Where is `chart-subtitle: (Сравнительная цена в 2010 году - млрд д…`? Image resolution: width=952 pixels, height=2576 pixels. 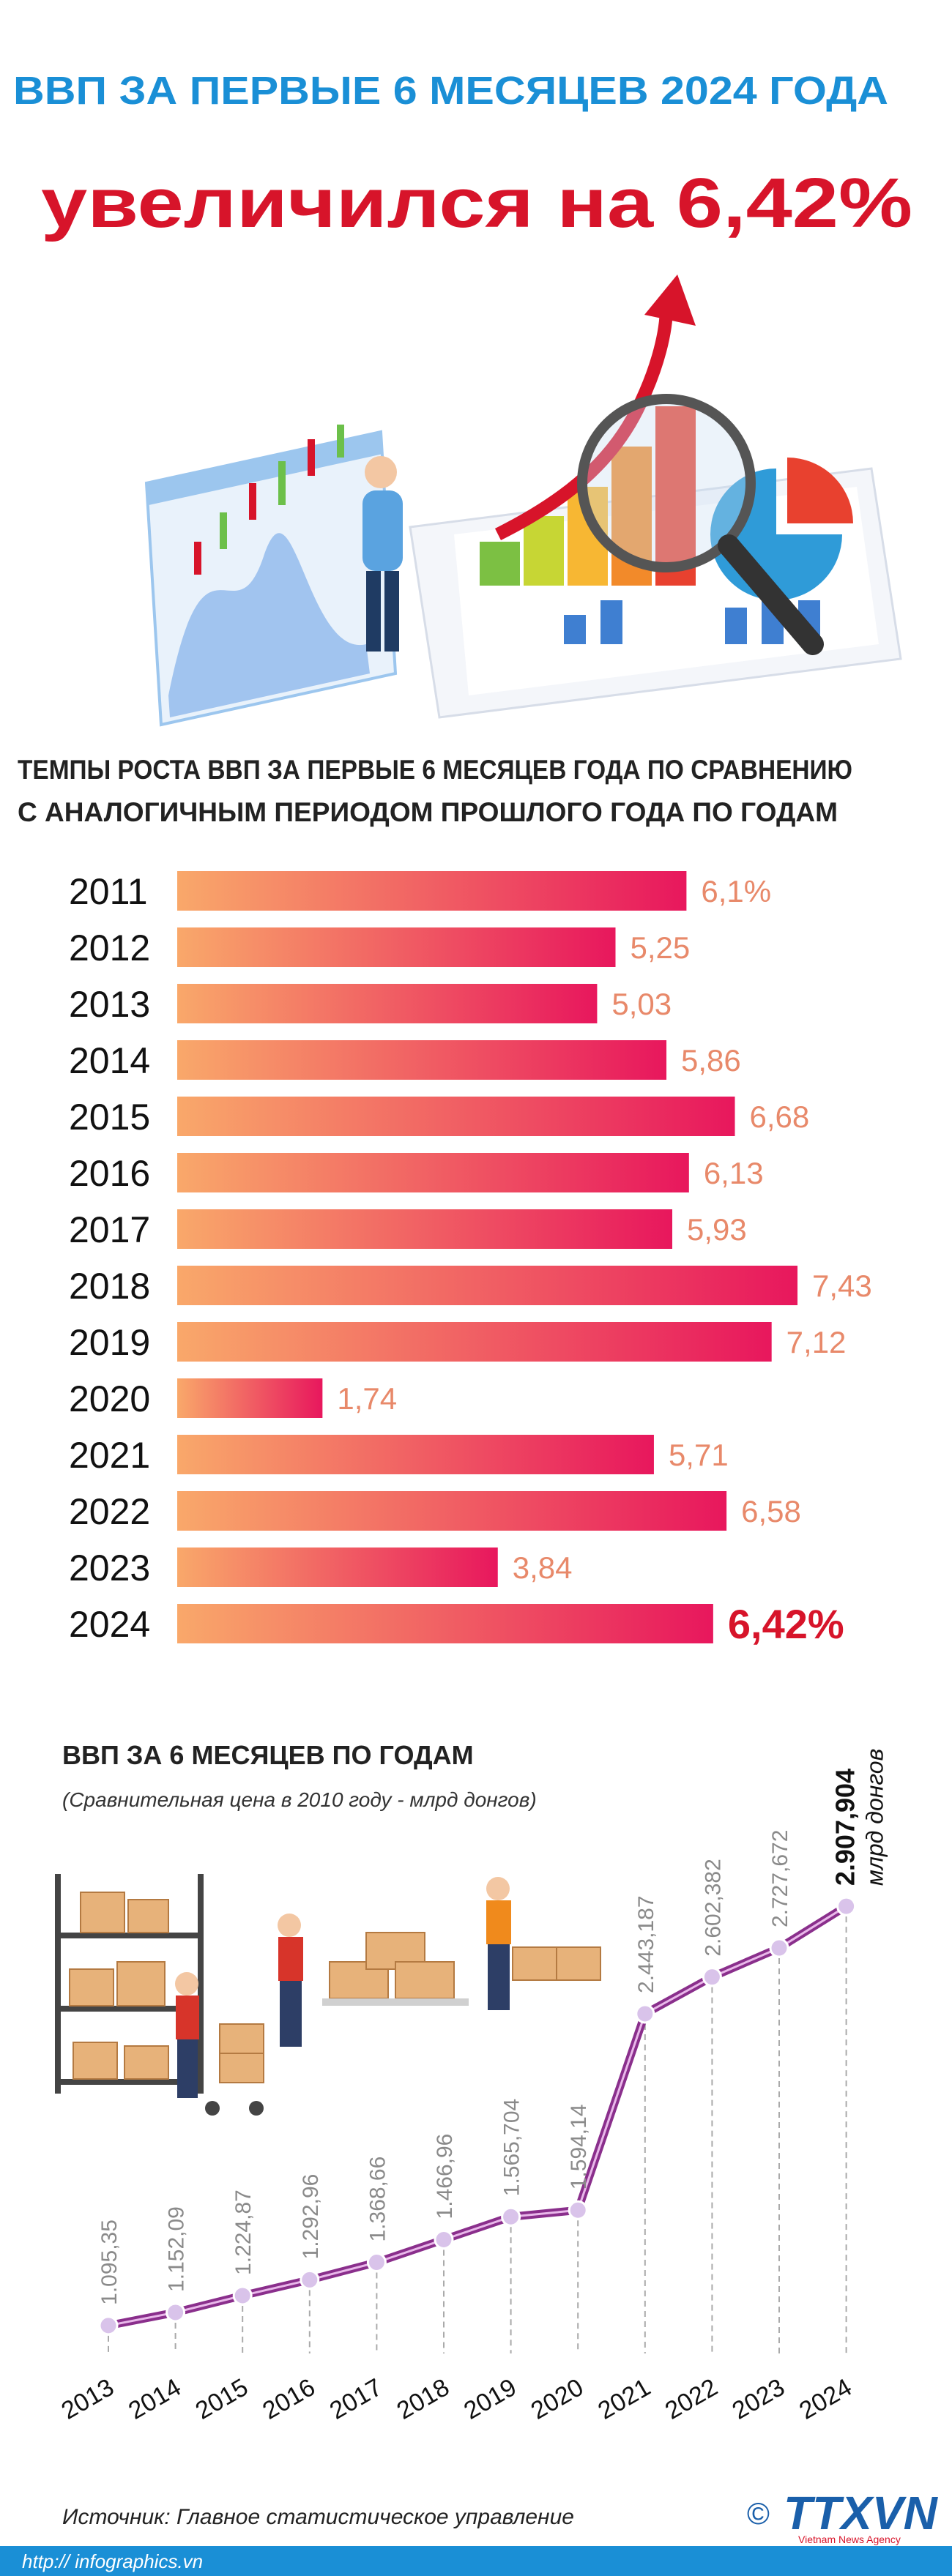
chart-subtitle: (Сравнительная цена в 2010 году - млрд д… is located at coordinates (299, 1799).